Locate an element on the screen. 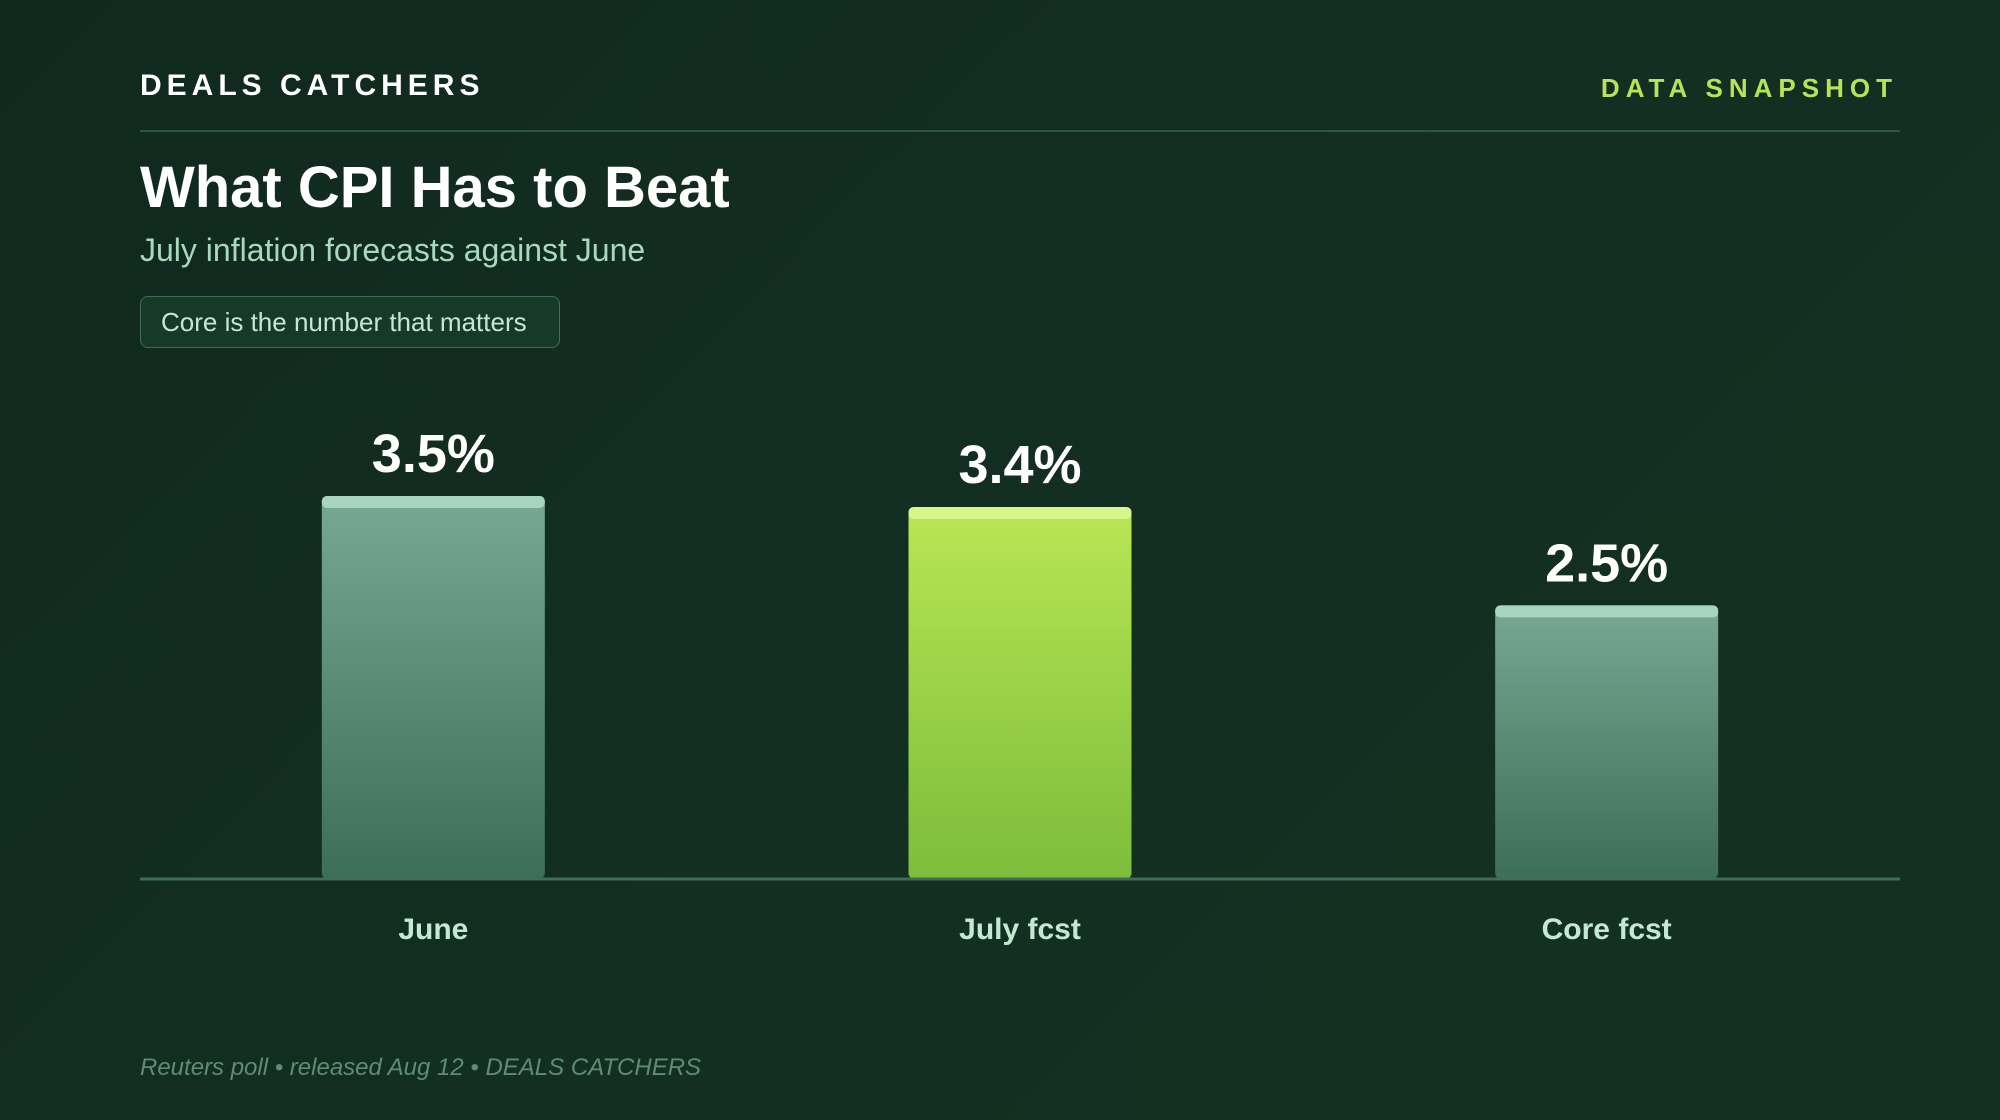 The image size is (2000, 1120). category-label: July fcst is located at coordinates (1020, 929).